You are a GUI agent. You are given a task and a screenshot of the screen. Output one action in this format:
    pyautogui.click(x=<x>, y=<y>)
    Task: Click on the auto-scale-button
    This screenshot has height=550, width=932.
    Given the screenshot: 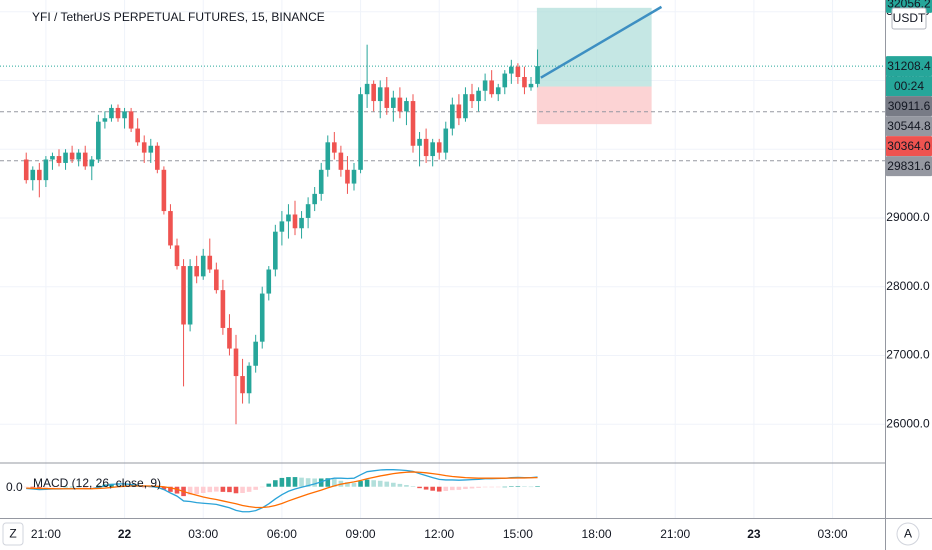 What is the action you would take?
    pyautogui.click(x=908, y=534)
    